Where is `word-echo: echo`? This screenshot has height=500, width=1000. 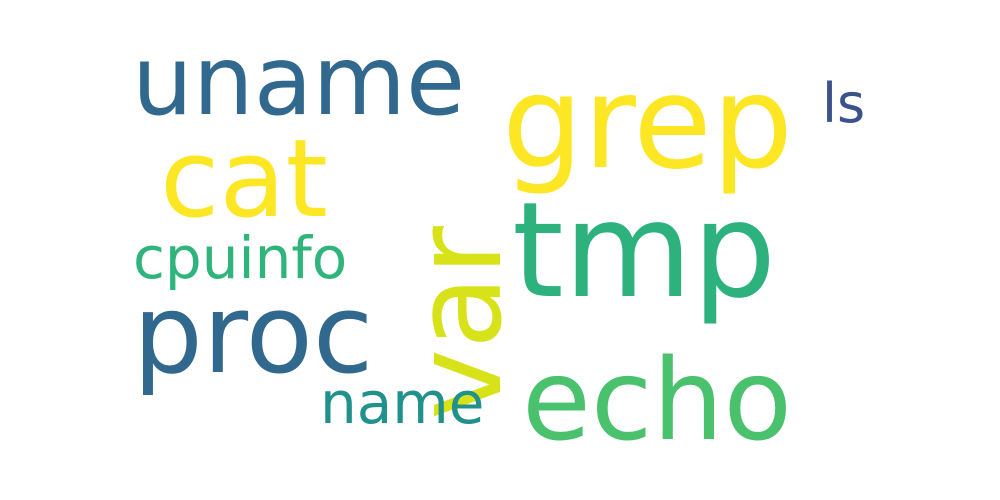
word-echo: echo is located at coordinates (657, 401).